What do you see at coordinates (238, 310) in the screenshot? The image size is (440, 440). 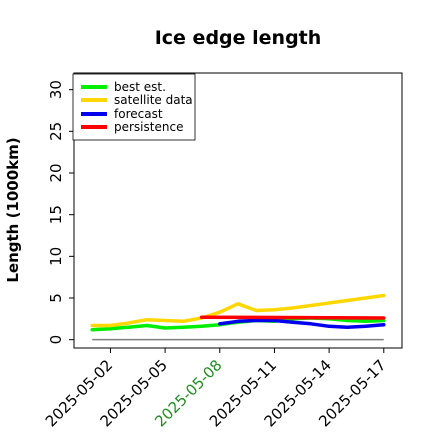 I see `series-line-satellite-data` at bounding box center [238, 310].